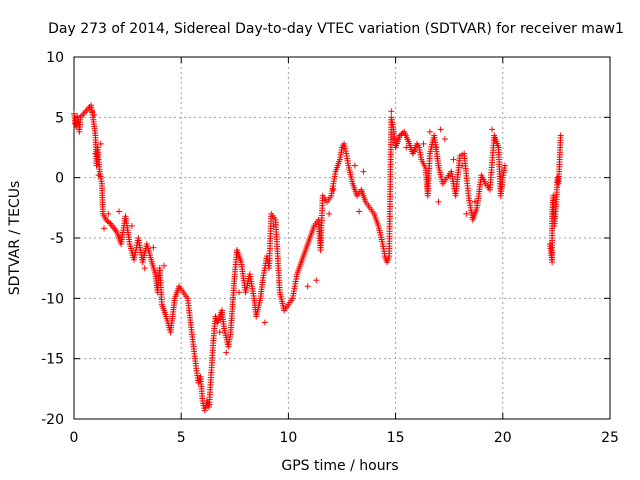 This screenshot has height=480, width=640. Describe the element at coordinates (15, 238) in the screenshot. I see `y-axis-label: SDTVAR / TECUs` at that location.